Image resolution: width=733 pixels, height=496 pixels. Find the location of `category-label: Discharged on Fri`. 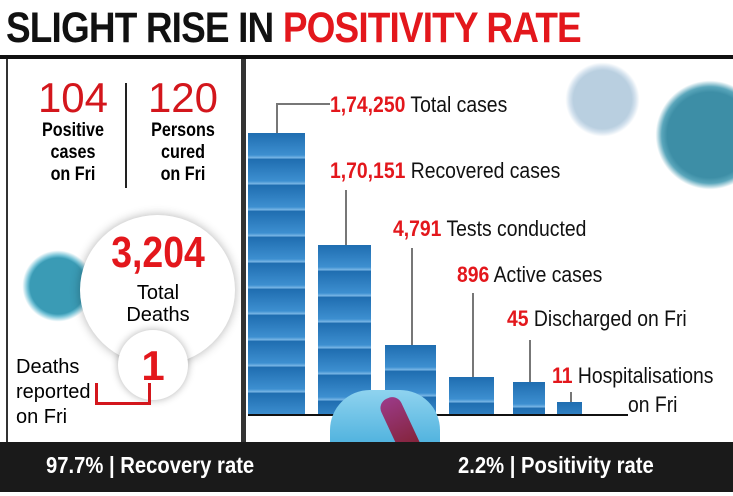

category-label: Discharged on Fri is located at coordinates (610, 318).